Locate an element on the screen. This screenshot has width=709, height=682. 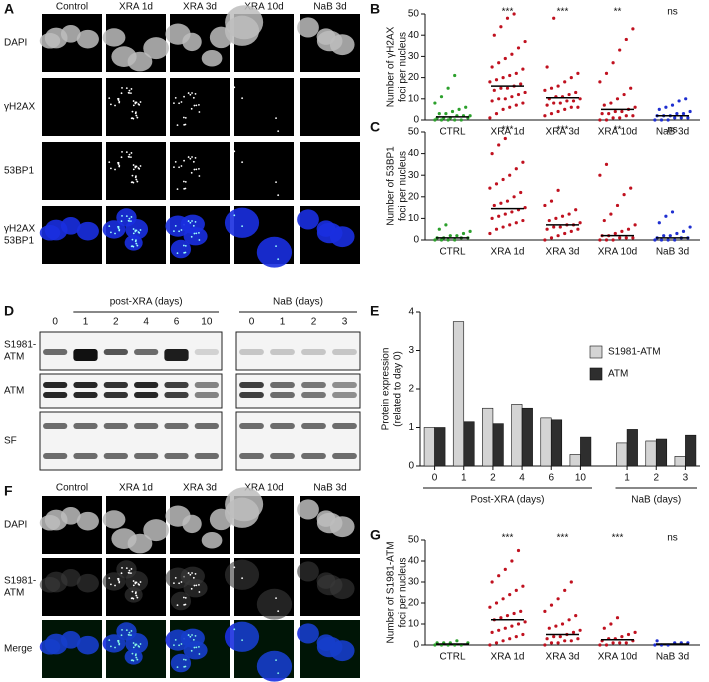
x-tick-label: XRA 3d is located at coordinates (563, 252).